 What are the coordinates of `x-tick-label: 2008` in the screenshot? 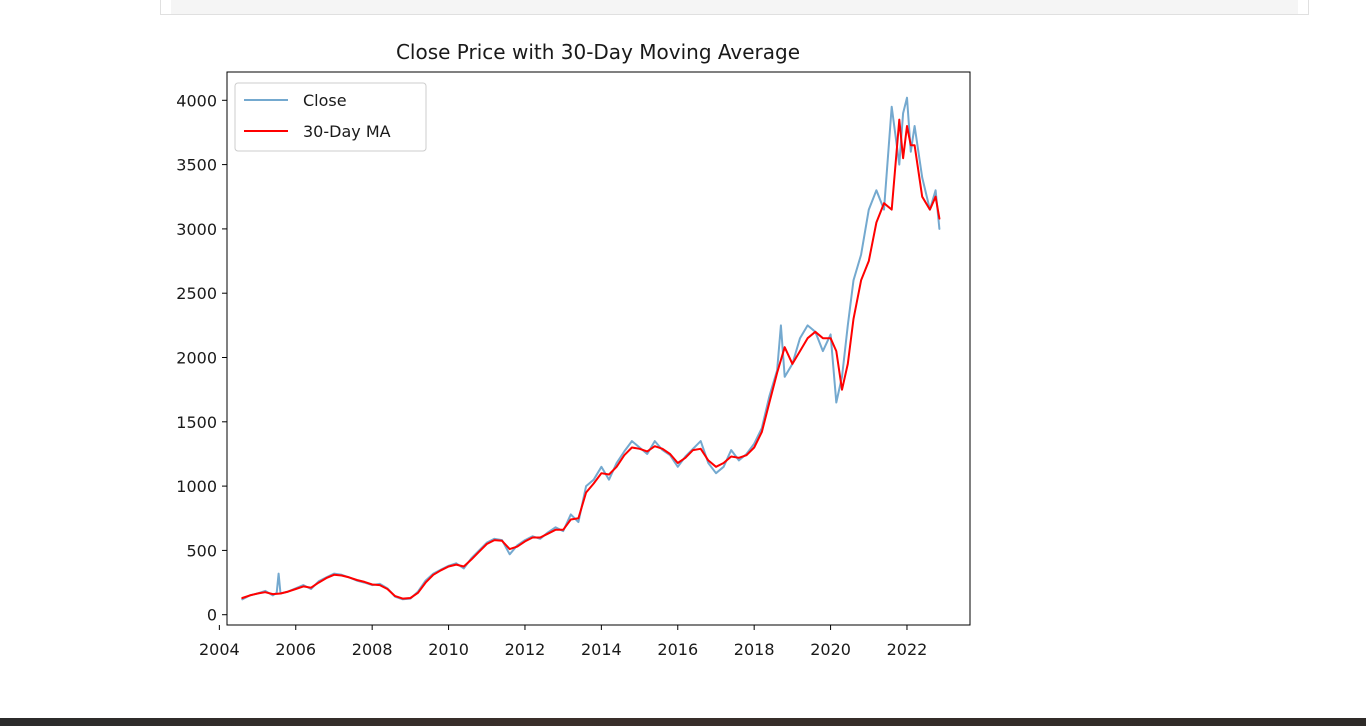 It's located at (372, 649).